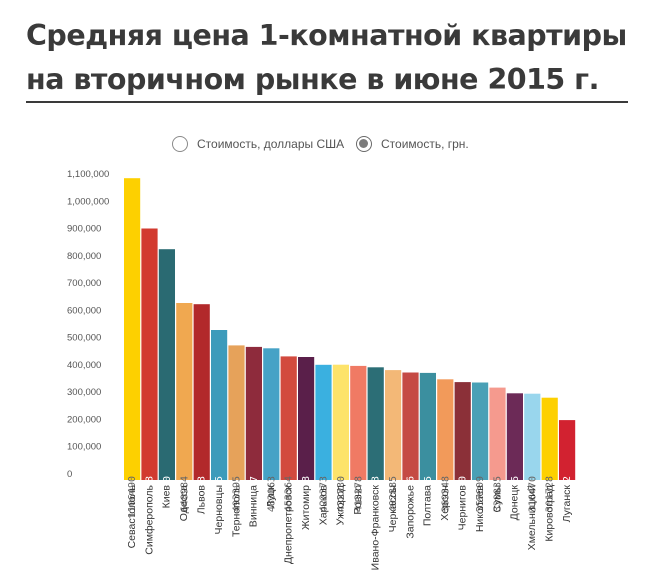 This screenshot has width=656, height=577. I want to click on x-tick-label: Симферополь, so click(149, 519).